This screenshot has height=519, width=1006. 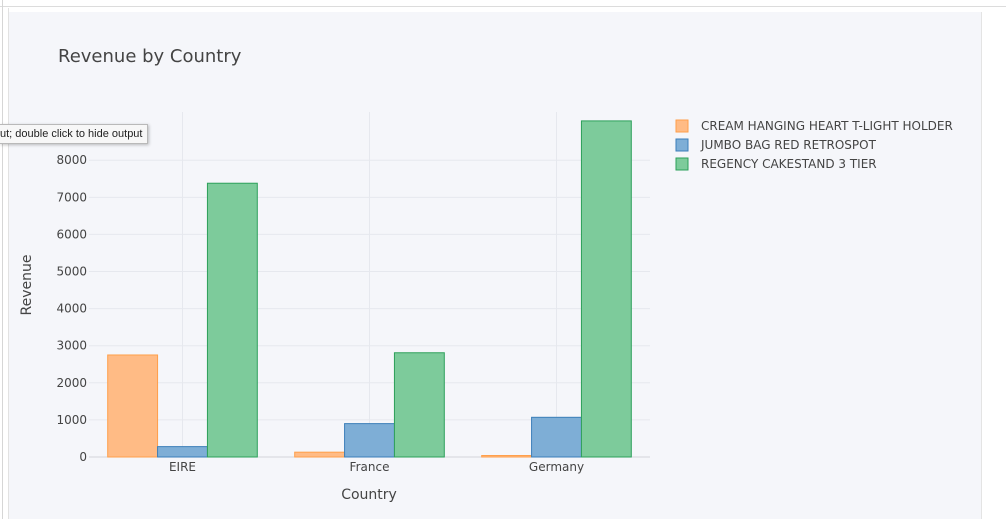 What do you see at coordinates (788, 145) in the screenshot?
I see `legend-label: JUMBO BAG RED RETROSPOT` at bounding box center [788, 145].